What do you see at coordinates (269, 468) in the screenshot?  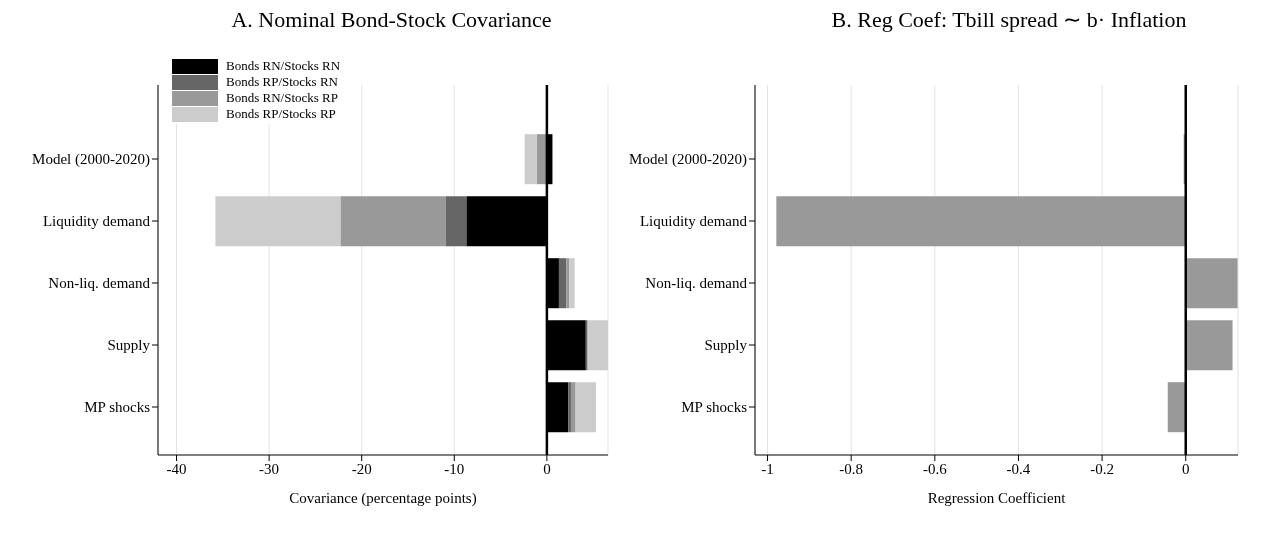 I see `x-tick-label: -30` at bounding box center [269, 468].